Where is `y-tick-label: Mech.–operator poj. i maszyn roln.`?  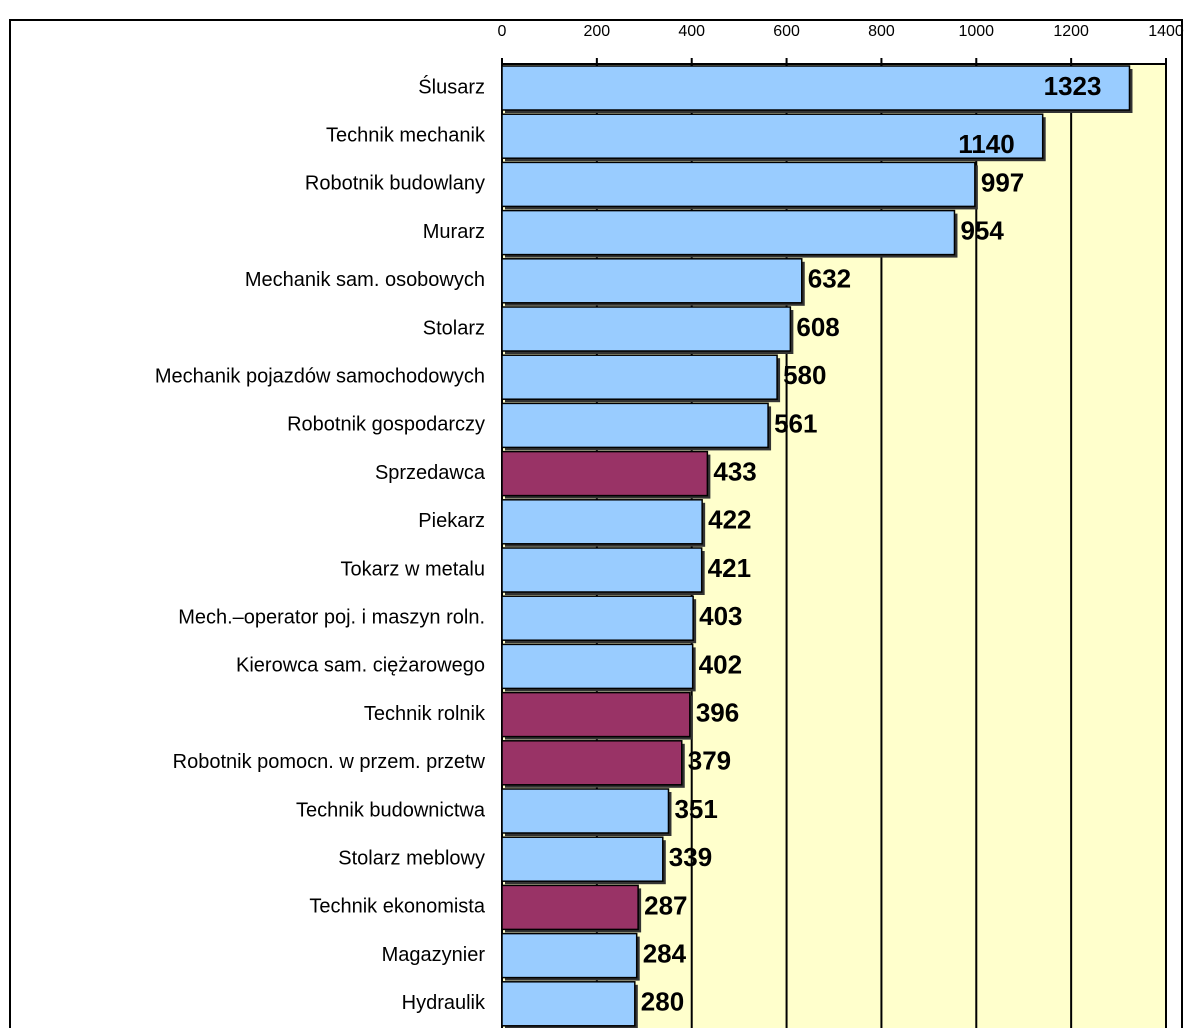 y-tick-label: Mech.–operator poj. i maszyn roln. is located at coordinates (331, 617).